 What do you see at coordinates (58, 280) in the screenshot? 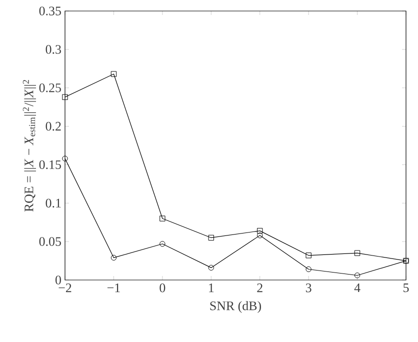
I see `y-tick-label: 0` at bounding box center [58, 280].